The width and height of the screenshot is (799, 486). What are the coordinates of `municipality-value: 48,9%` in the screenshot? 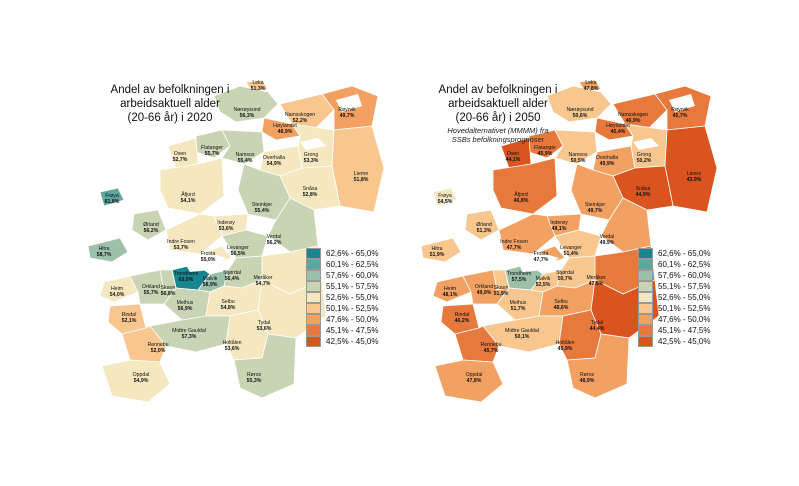 It's located at (285, 132).